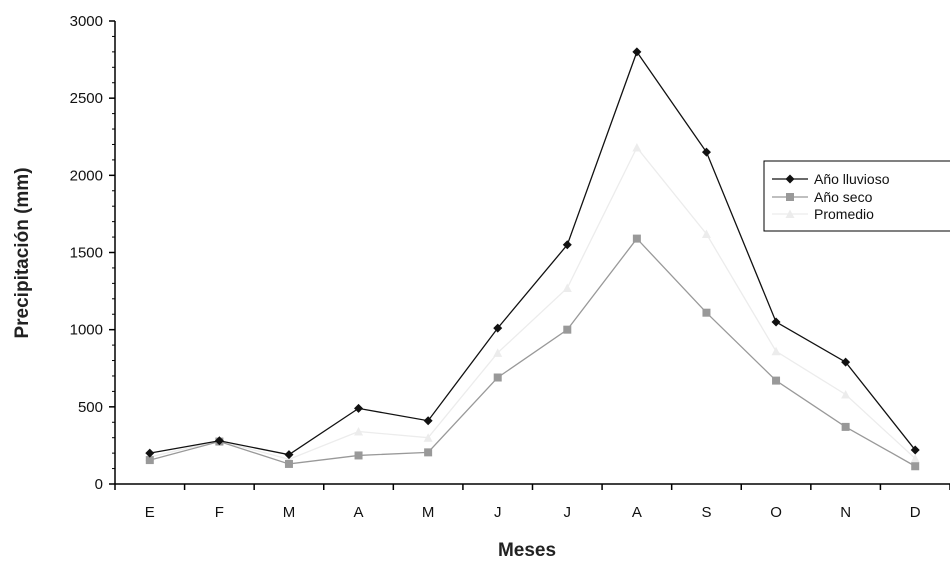  I want to click on legend: Año lluvioso Año seco Promedio, so click(856, 196).